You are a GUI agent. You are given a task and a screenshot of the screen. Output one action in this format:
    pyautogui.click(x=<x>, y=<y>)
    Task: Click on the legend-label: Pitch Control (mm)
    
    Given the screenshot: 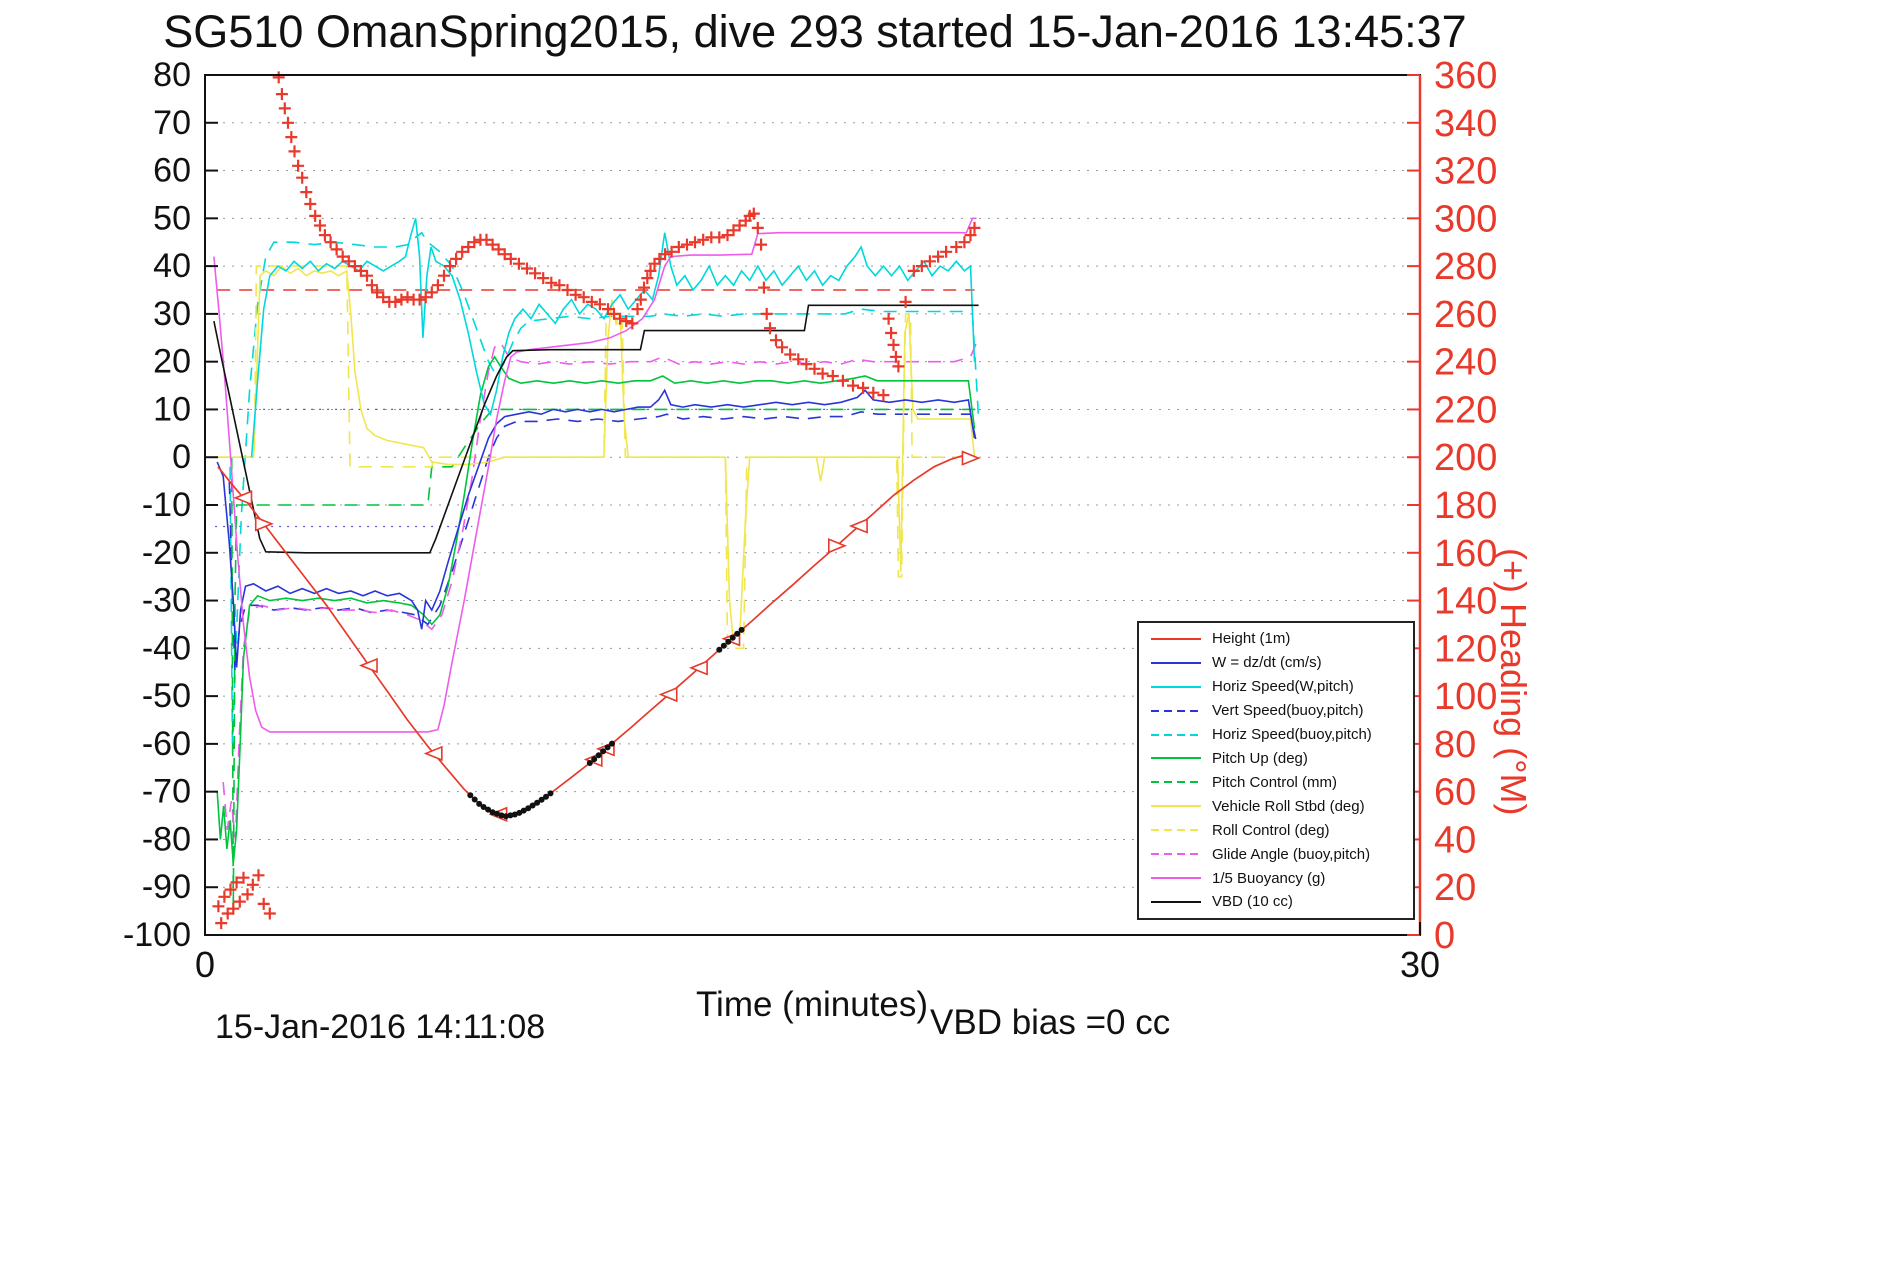 What is the action you would take?
    pyautogui.click(x=1275, y=782)
    